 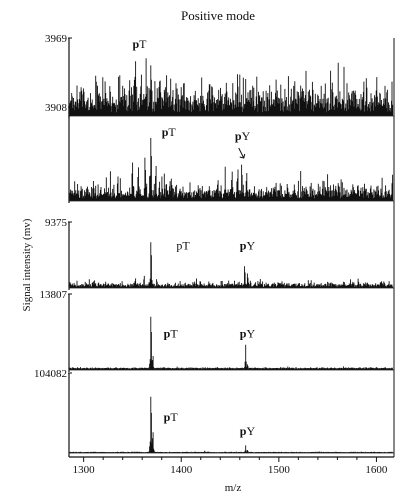 I want to click on panel-3-ymax-label: 9375, so click(x=56, y=223).